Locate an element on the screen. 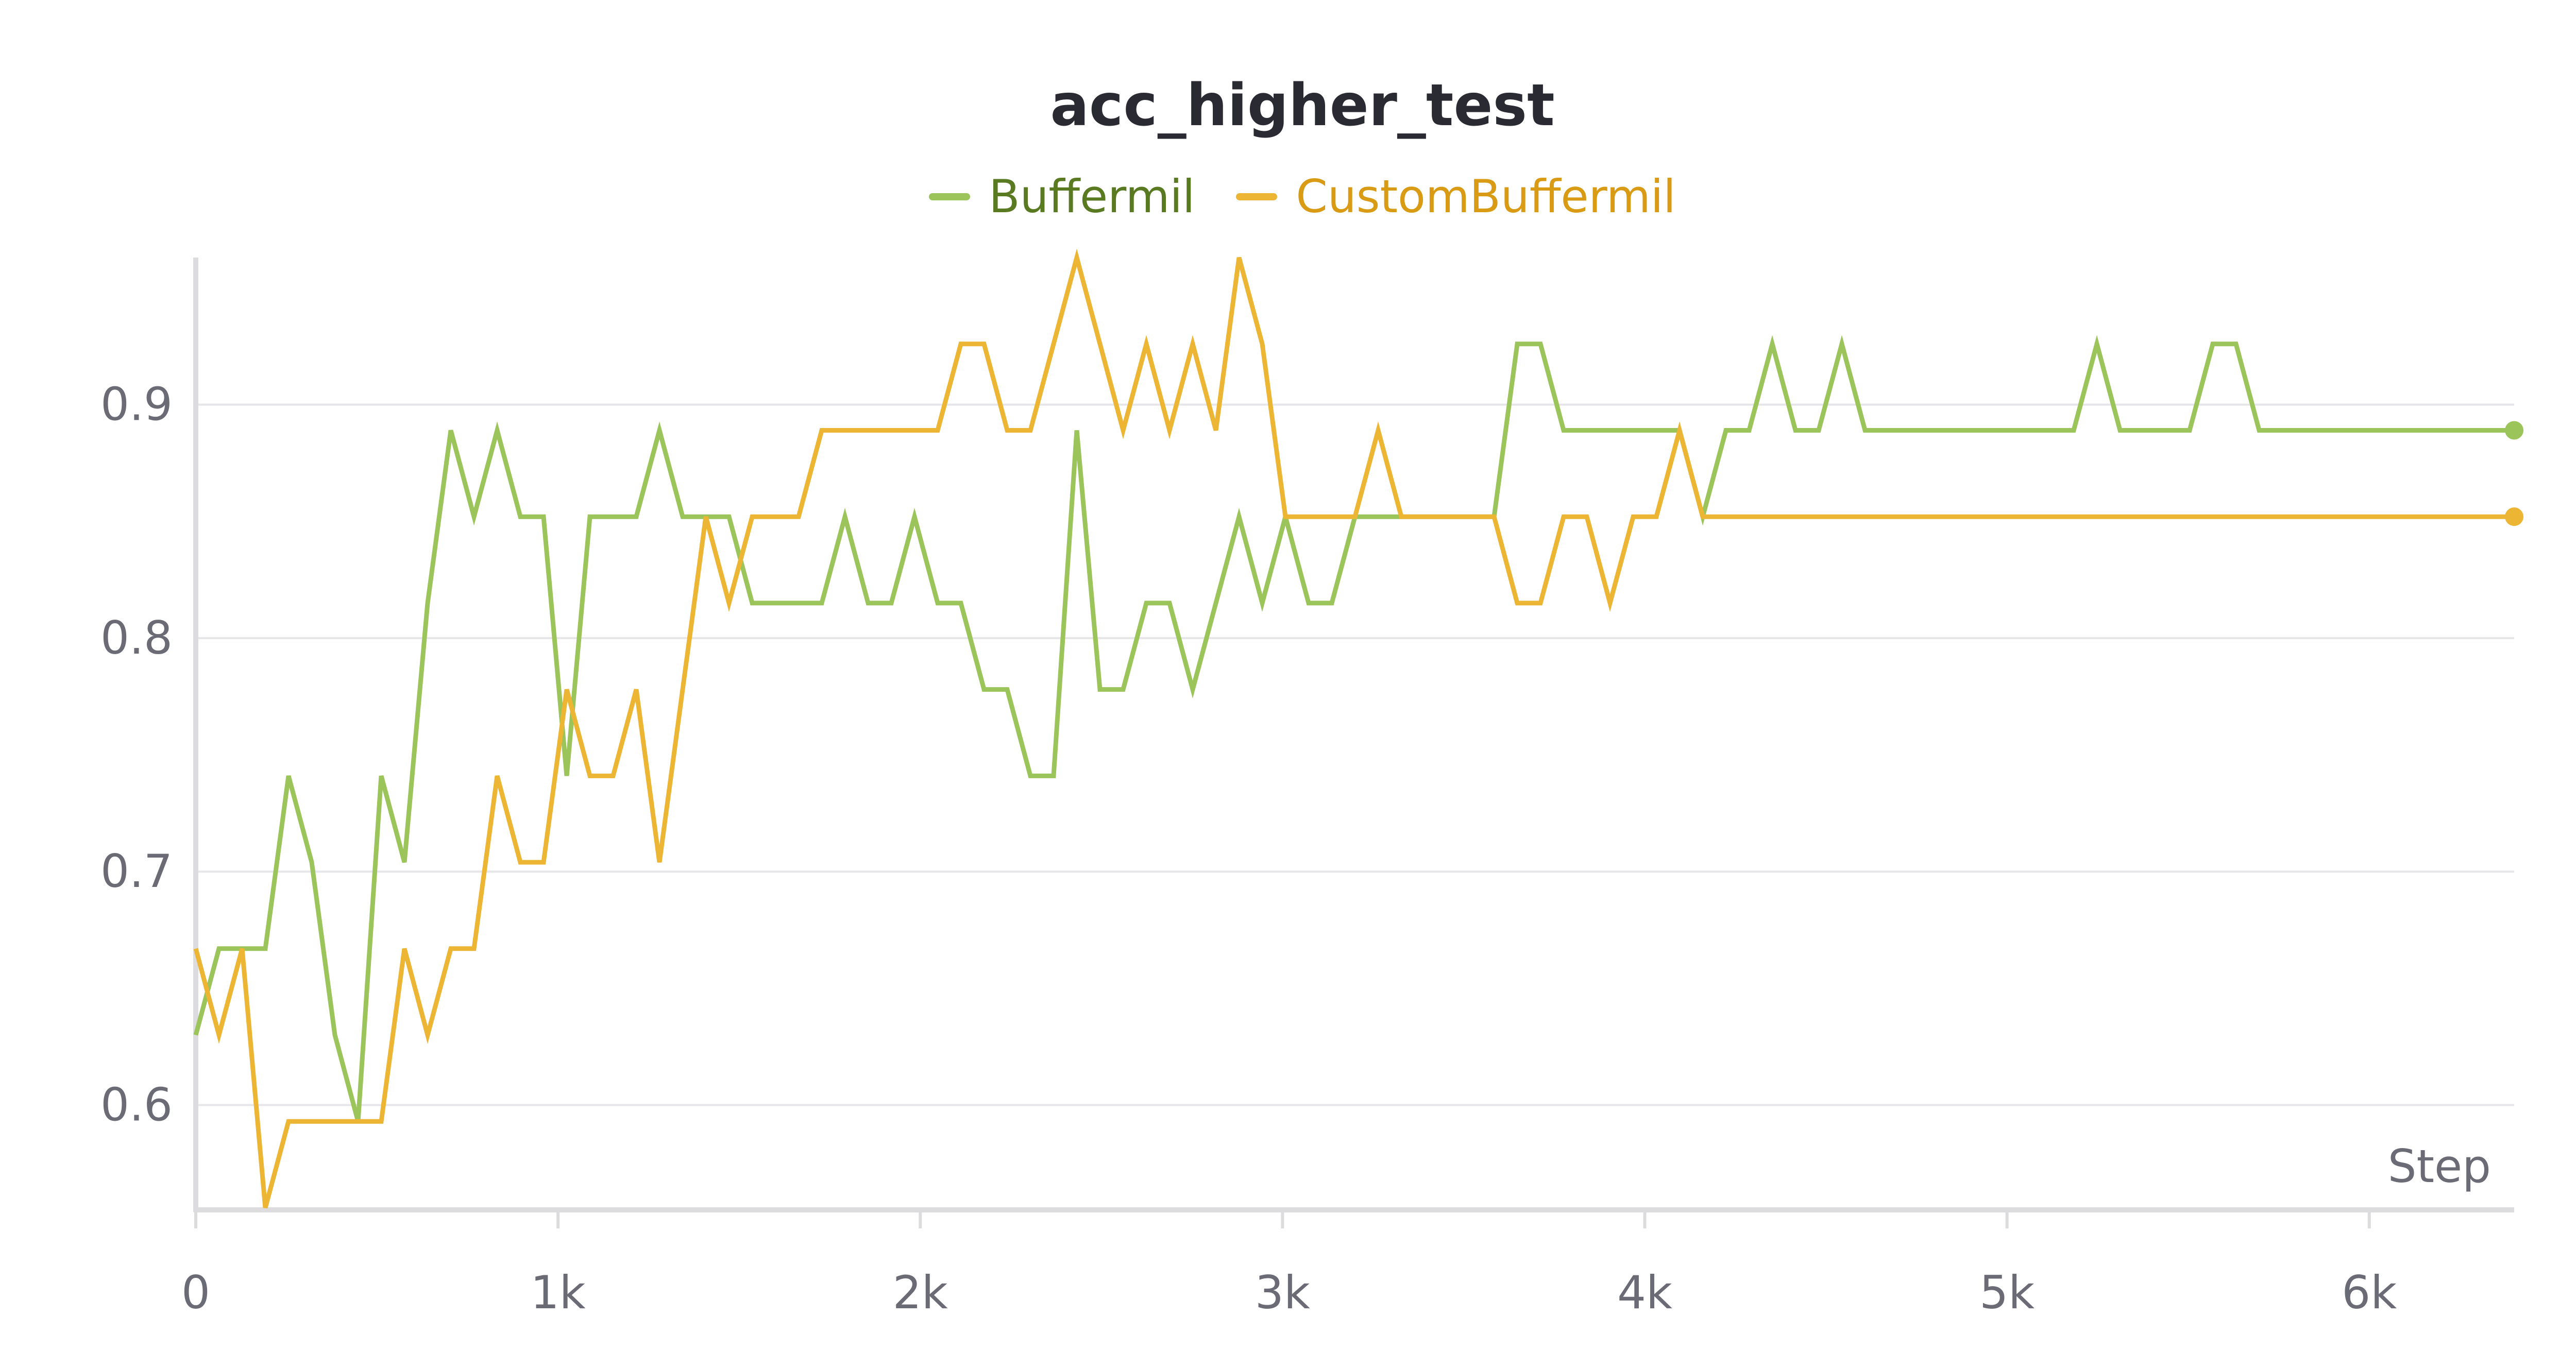 Image resolution: width=2576 pixels, height=1368 pixels. legend-label-custombuffermil: CustomBuffermil is located at coordinates (1486, 196).